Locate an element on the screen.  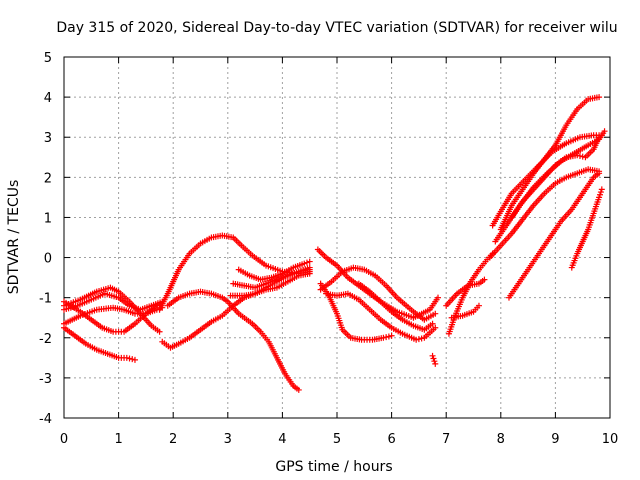
series-arc17 is located at coordinates (434, 359).